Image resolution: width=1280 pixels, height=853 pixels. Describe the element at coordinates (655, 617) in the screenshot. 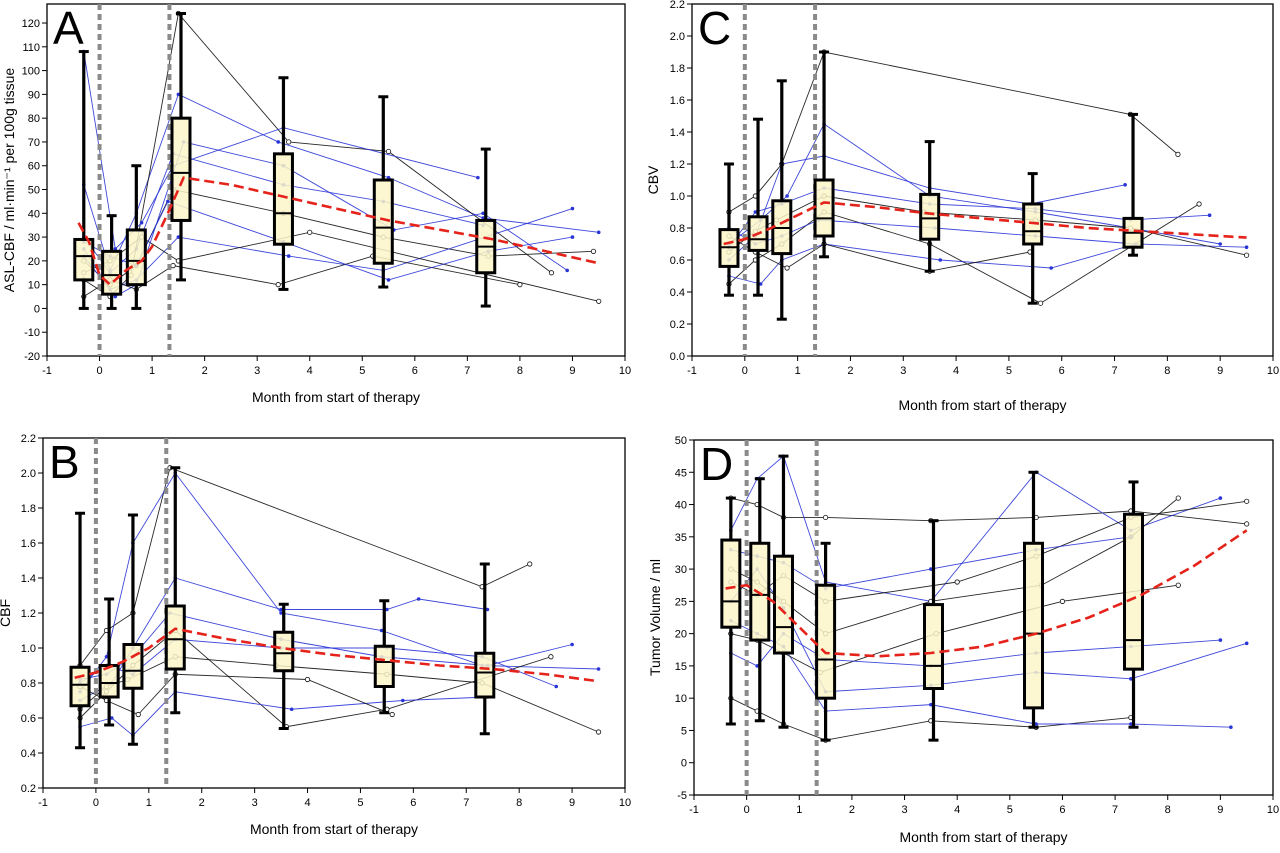

I see `y-axis-title: Tumor Volume / ml` at that location.